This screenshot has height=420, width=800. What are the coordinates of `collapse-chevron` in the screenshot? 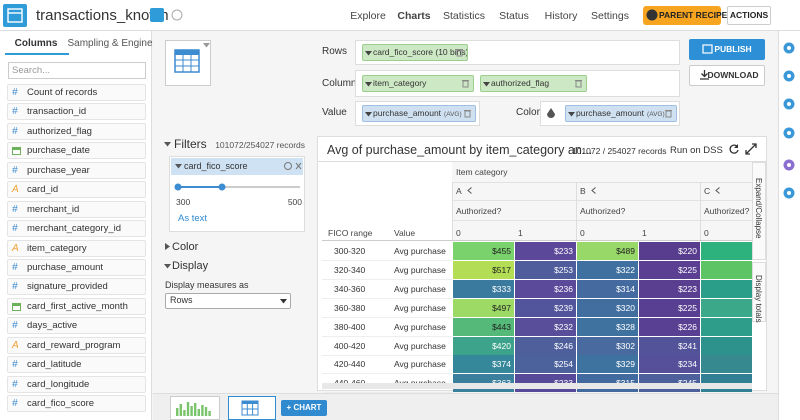 It's located at (717, 190).